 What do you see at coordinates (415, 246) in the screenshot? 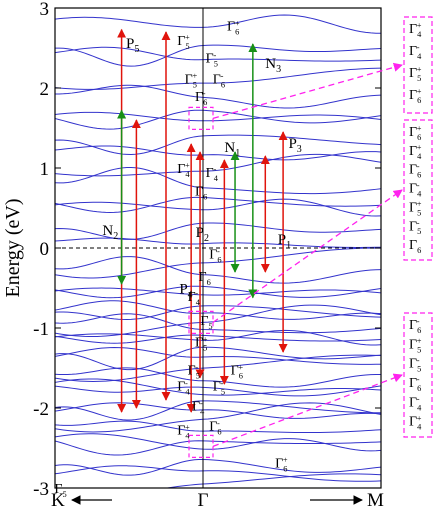
I see `legend-irrep-label: Γ6` at bounding box center [415, 246].